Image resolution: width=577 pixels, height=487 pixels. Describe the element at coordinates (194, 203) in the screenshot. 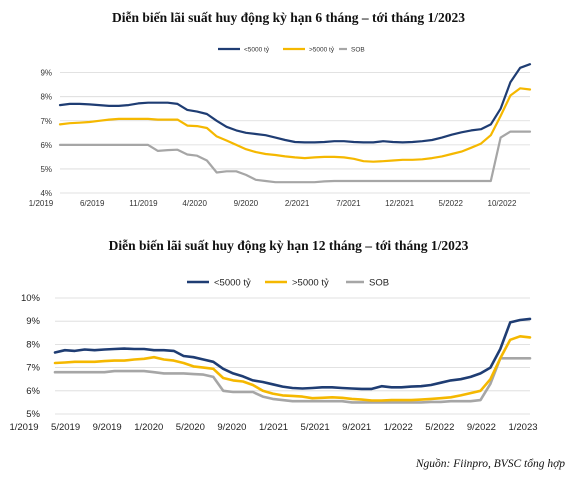

I see `x-tick-label: 4/2020` at that location.